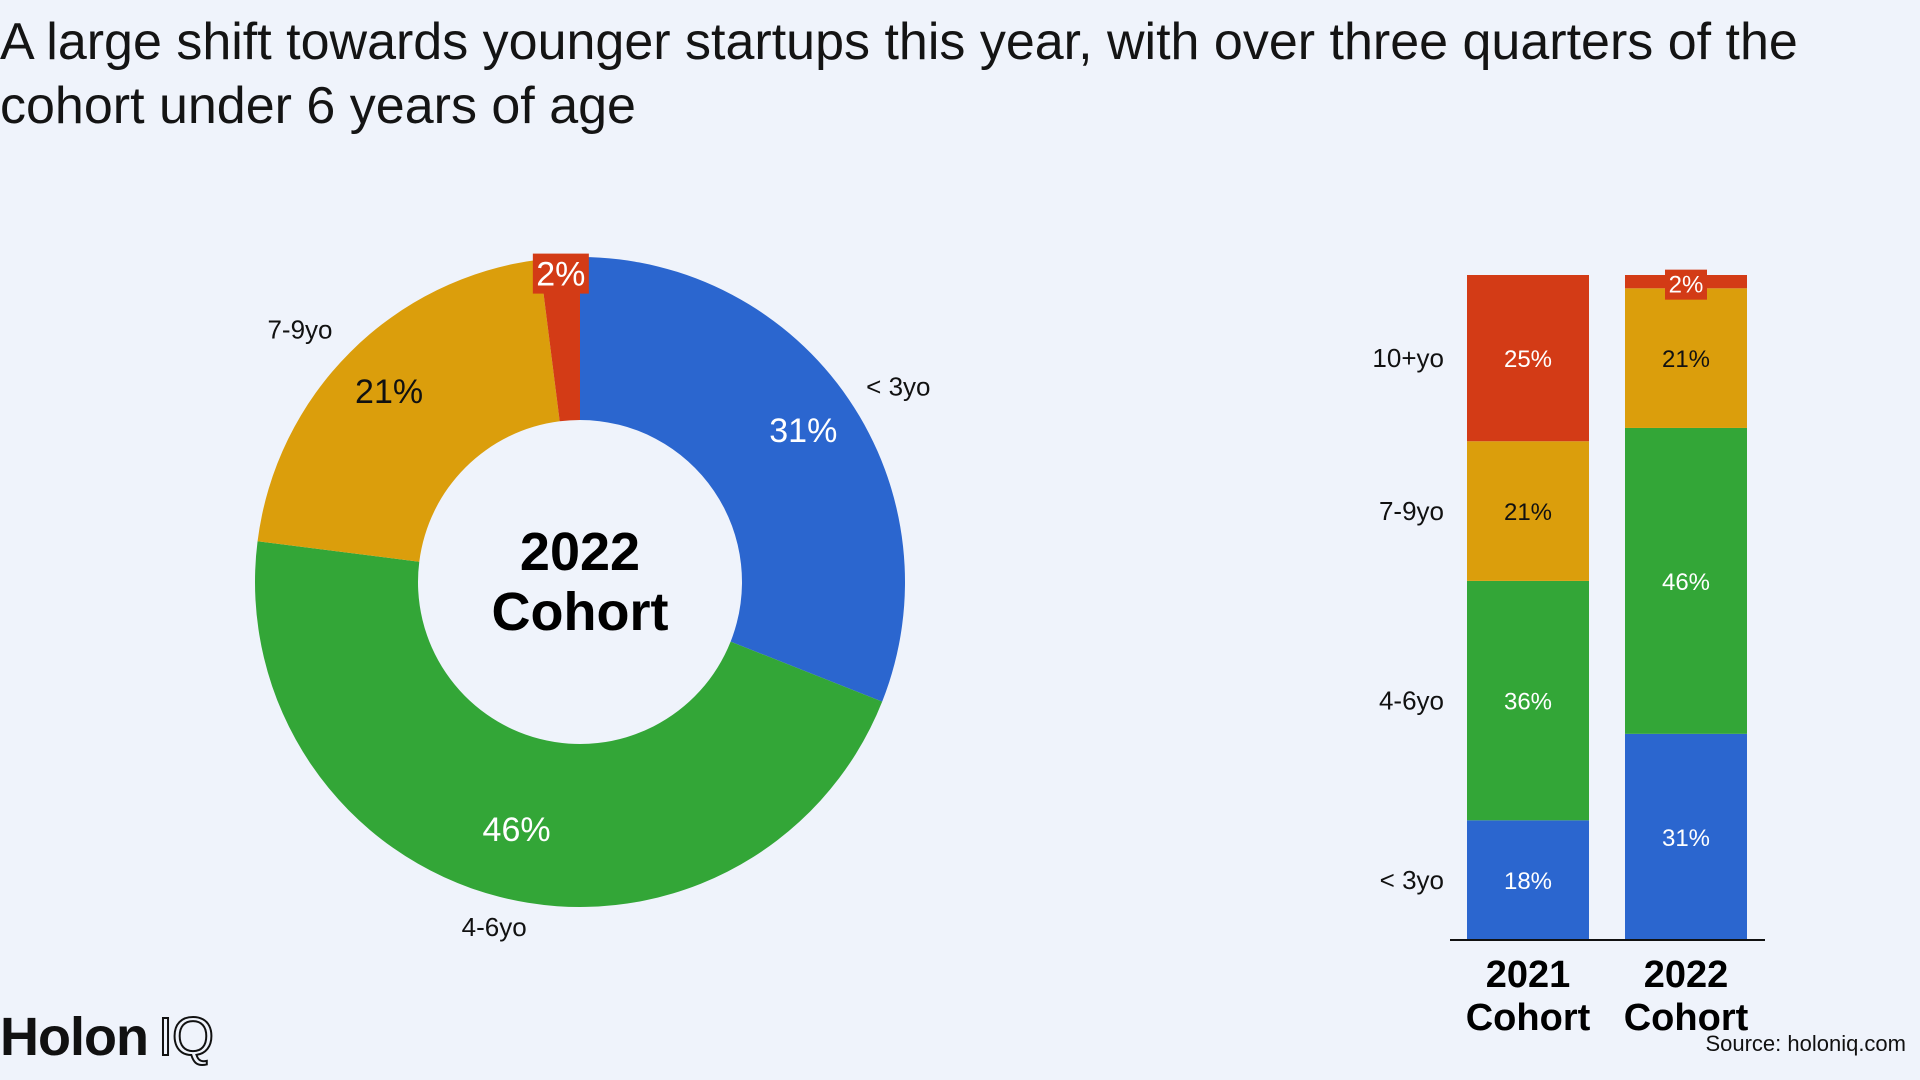 Image resolution: width=1920 pixels, height=1080 pixels. What do you see at coordinates (559, 339) in the screenshot?
I see `donut-slice-10-yo` at bounding box center [559, 339].